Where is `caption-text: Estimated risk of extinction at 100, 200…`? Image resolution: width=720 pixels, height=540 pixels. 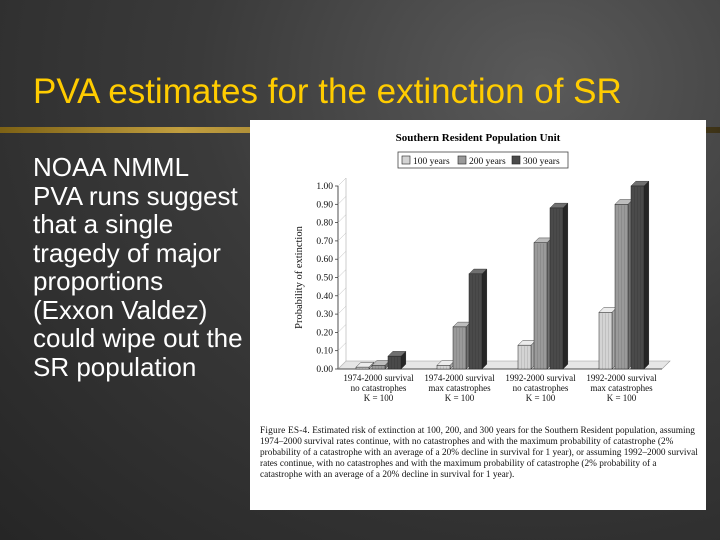 caption-text: Estimated risk of extinction at 100, 200… is located at coordinates (479, 453).